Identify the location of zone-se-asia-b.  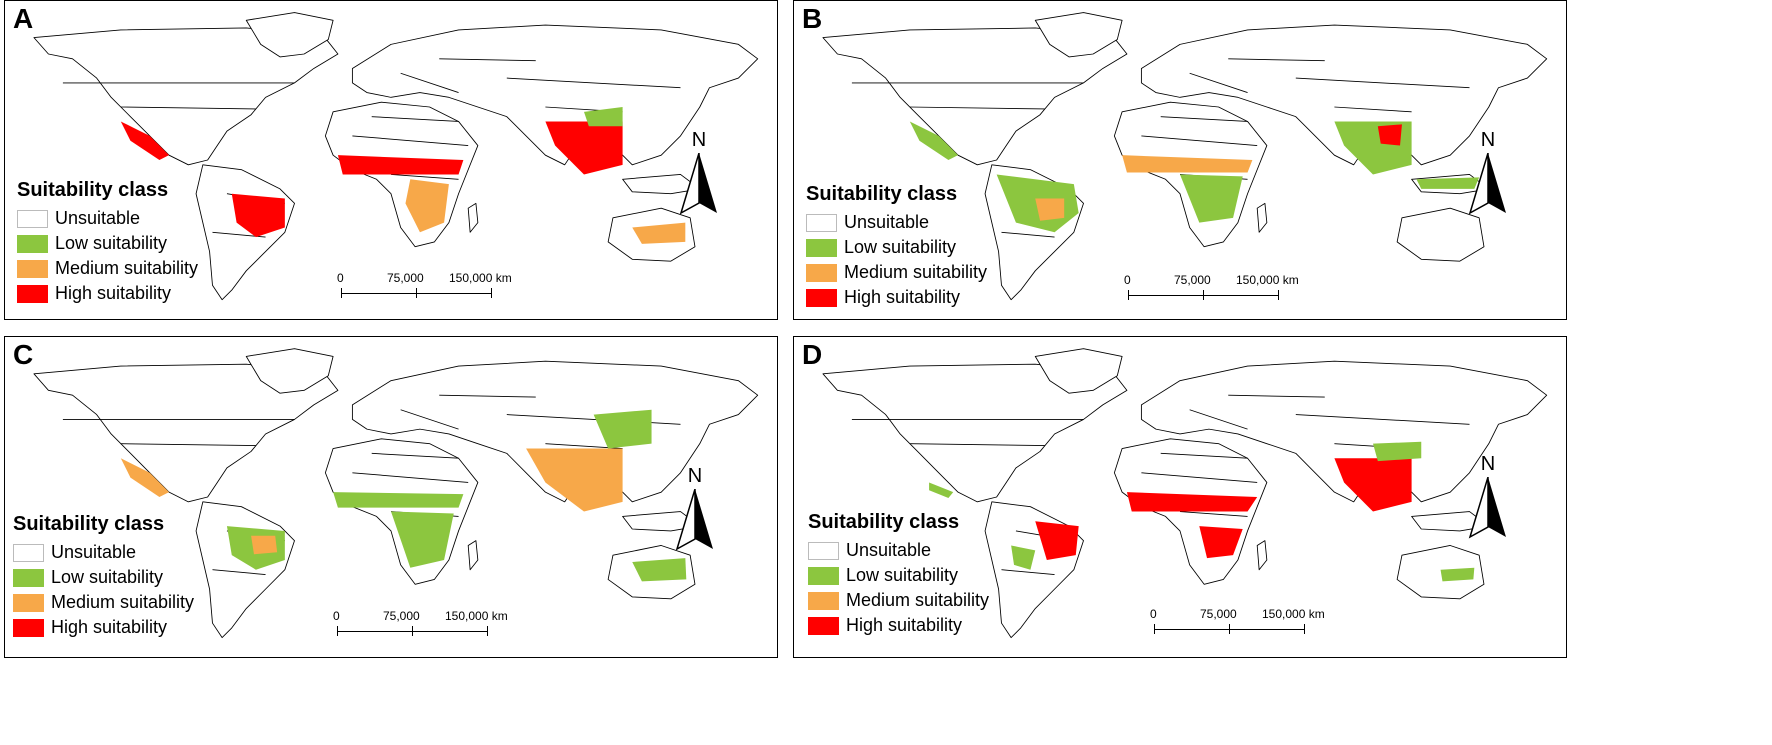
(1389, 135).